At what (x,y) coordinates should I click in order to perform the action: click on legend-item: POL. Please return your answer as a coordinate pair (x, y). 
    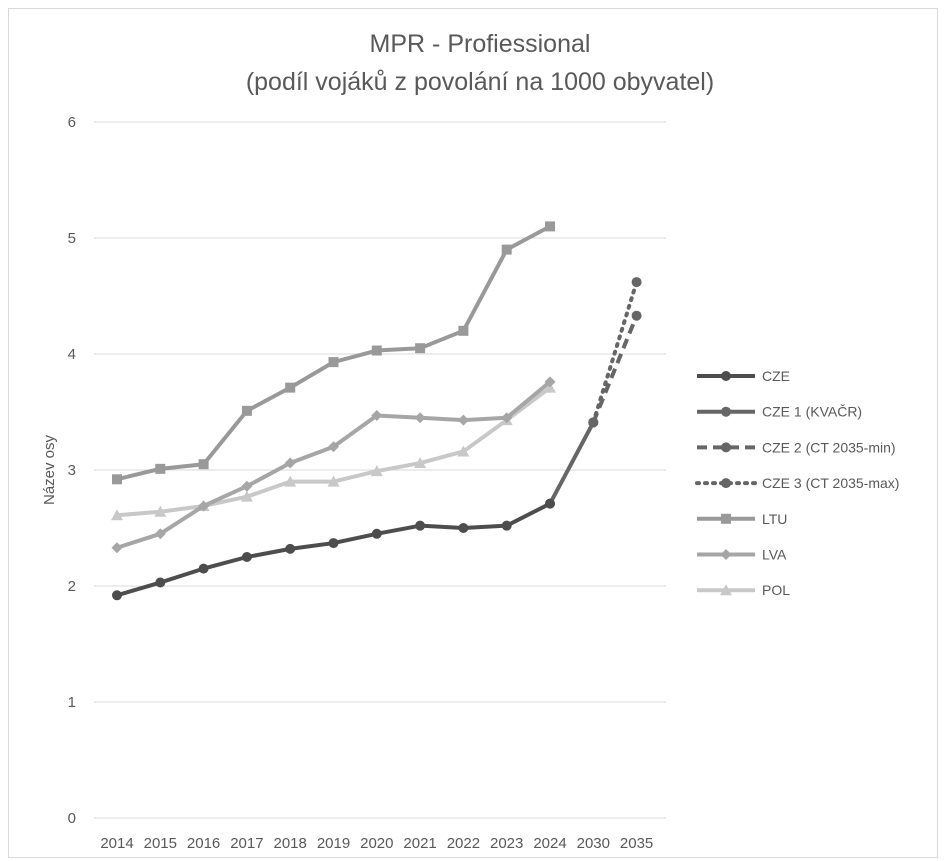
    Looking at the image, I should click on (743, 590).